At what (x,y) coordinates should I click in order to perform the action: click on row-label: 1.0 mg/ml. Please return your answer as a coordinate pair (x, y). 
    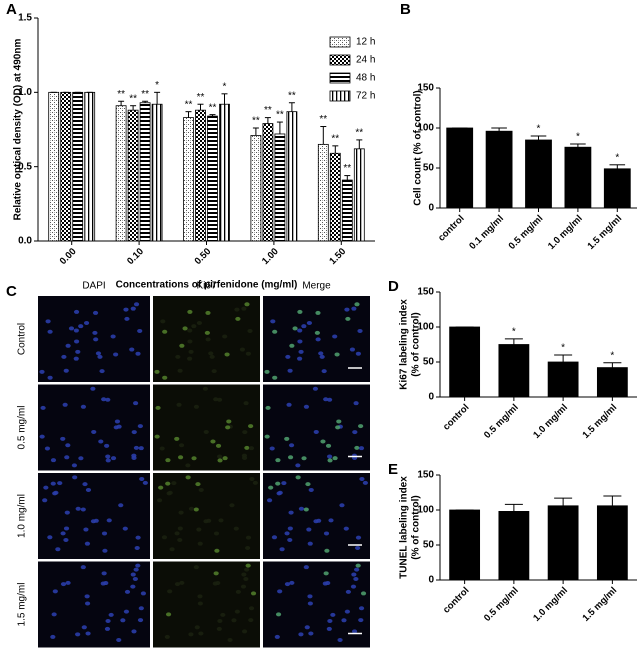
    Looking at the image, I should click on (22, 516).